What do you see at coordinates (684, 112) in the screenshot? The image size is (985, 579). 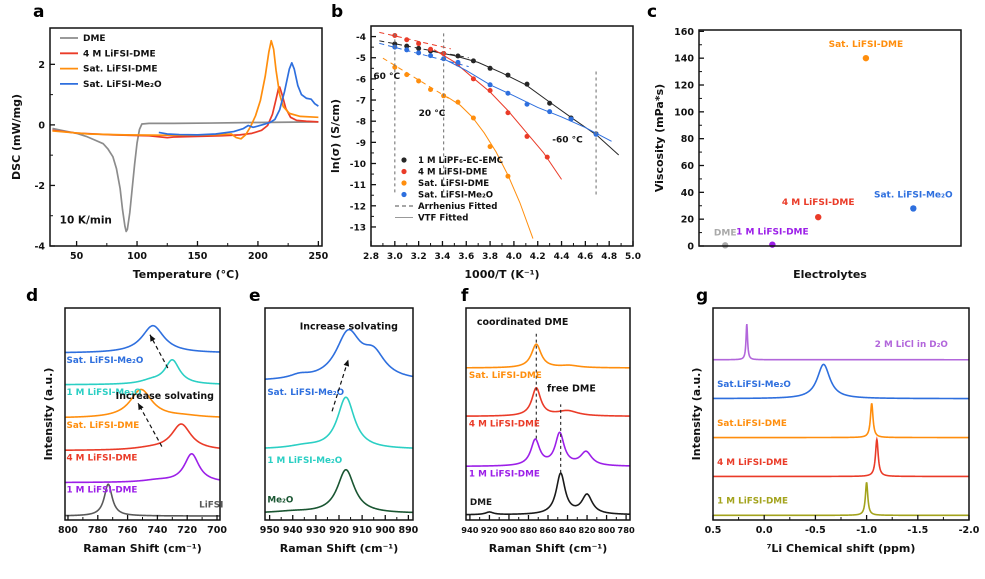 I see `svg-text: 100` at bounding box center [684, 112].